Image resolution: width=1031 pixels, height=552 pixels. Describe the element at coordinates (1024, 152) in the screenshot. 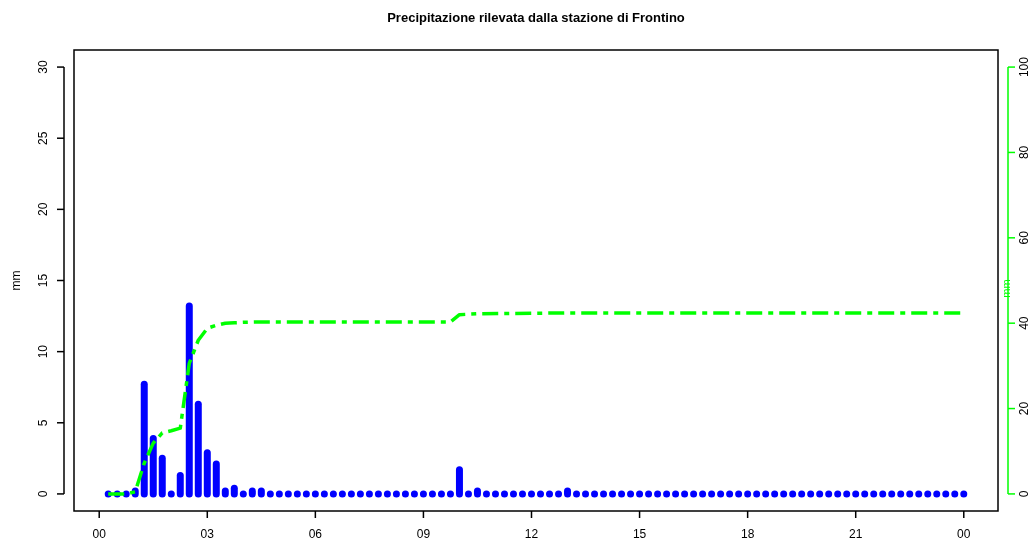

I see `y2-tick-label: 80` at that location.